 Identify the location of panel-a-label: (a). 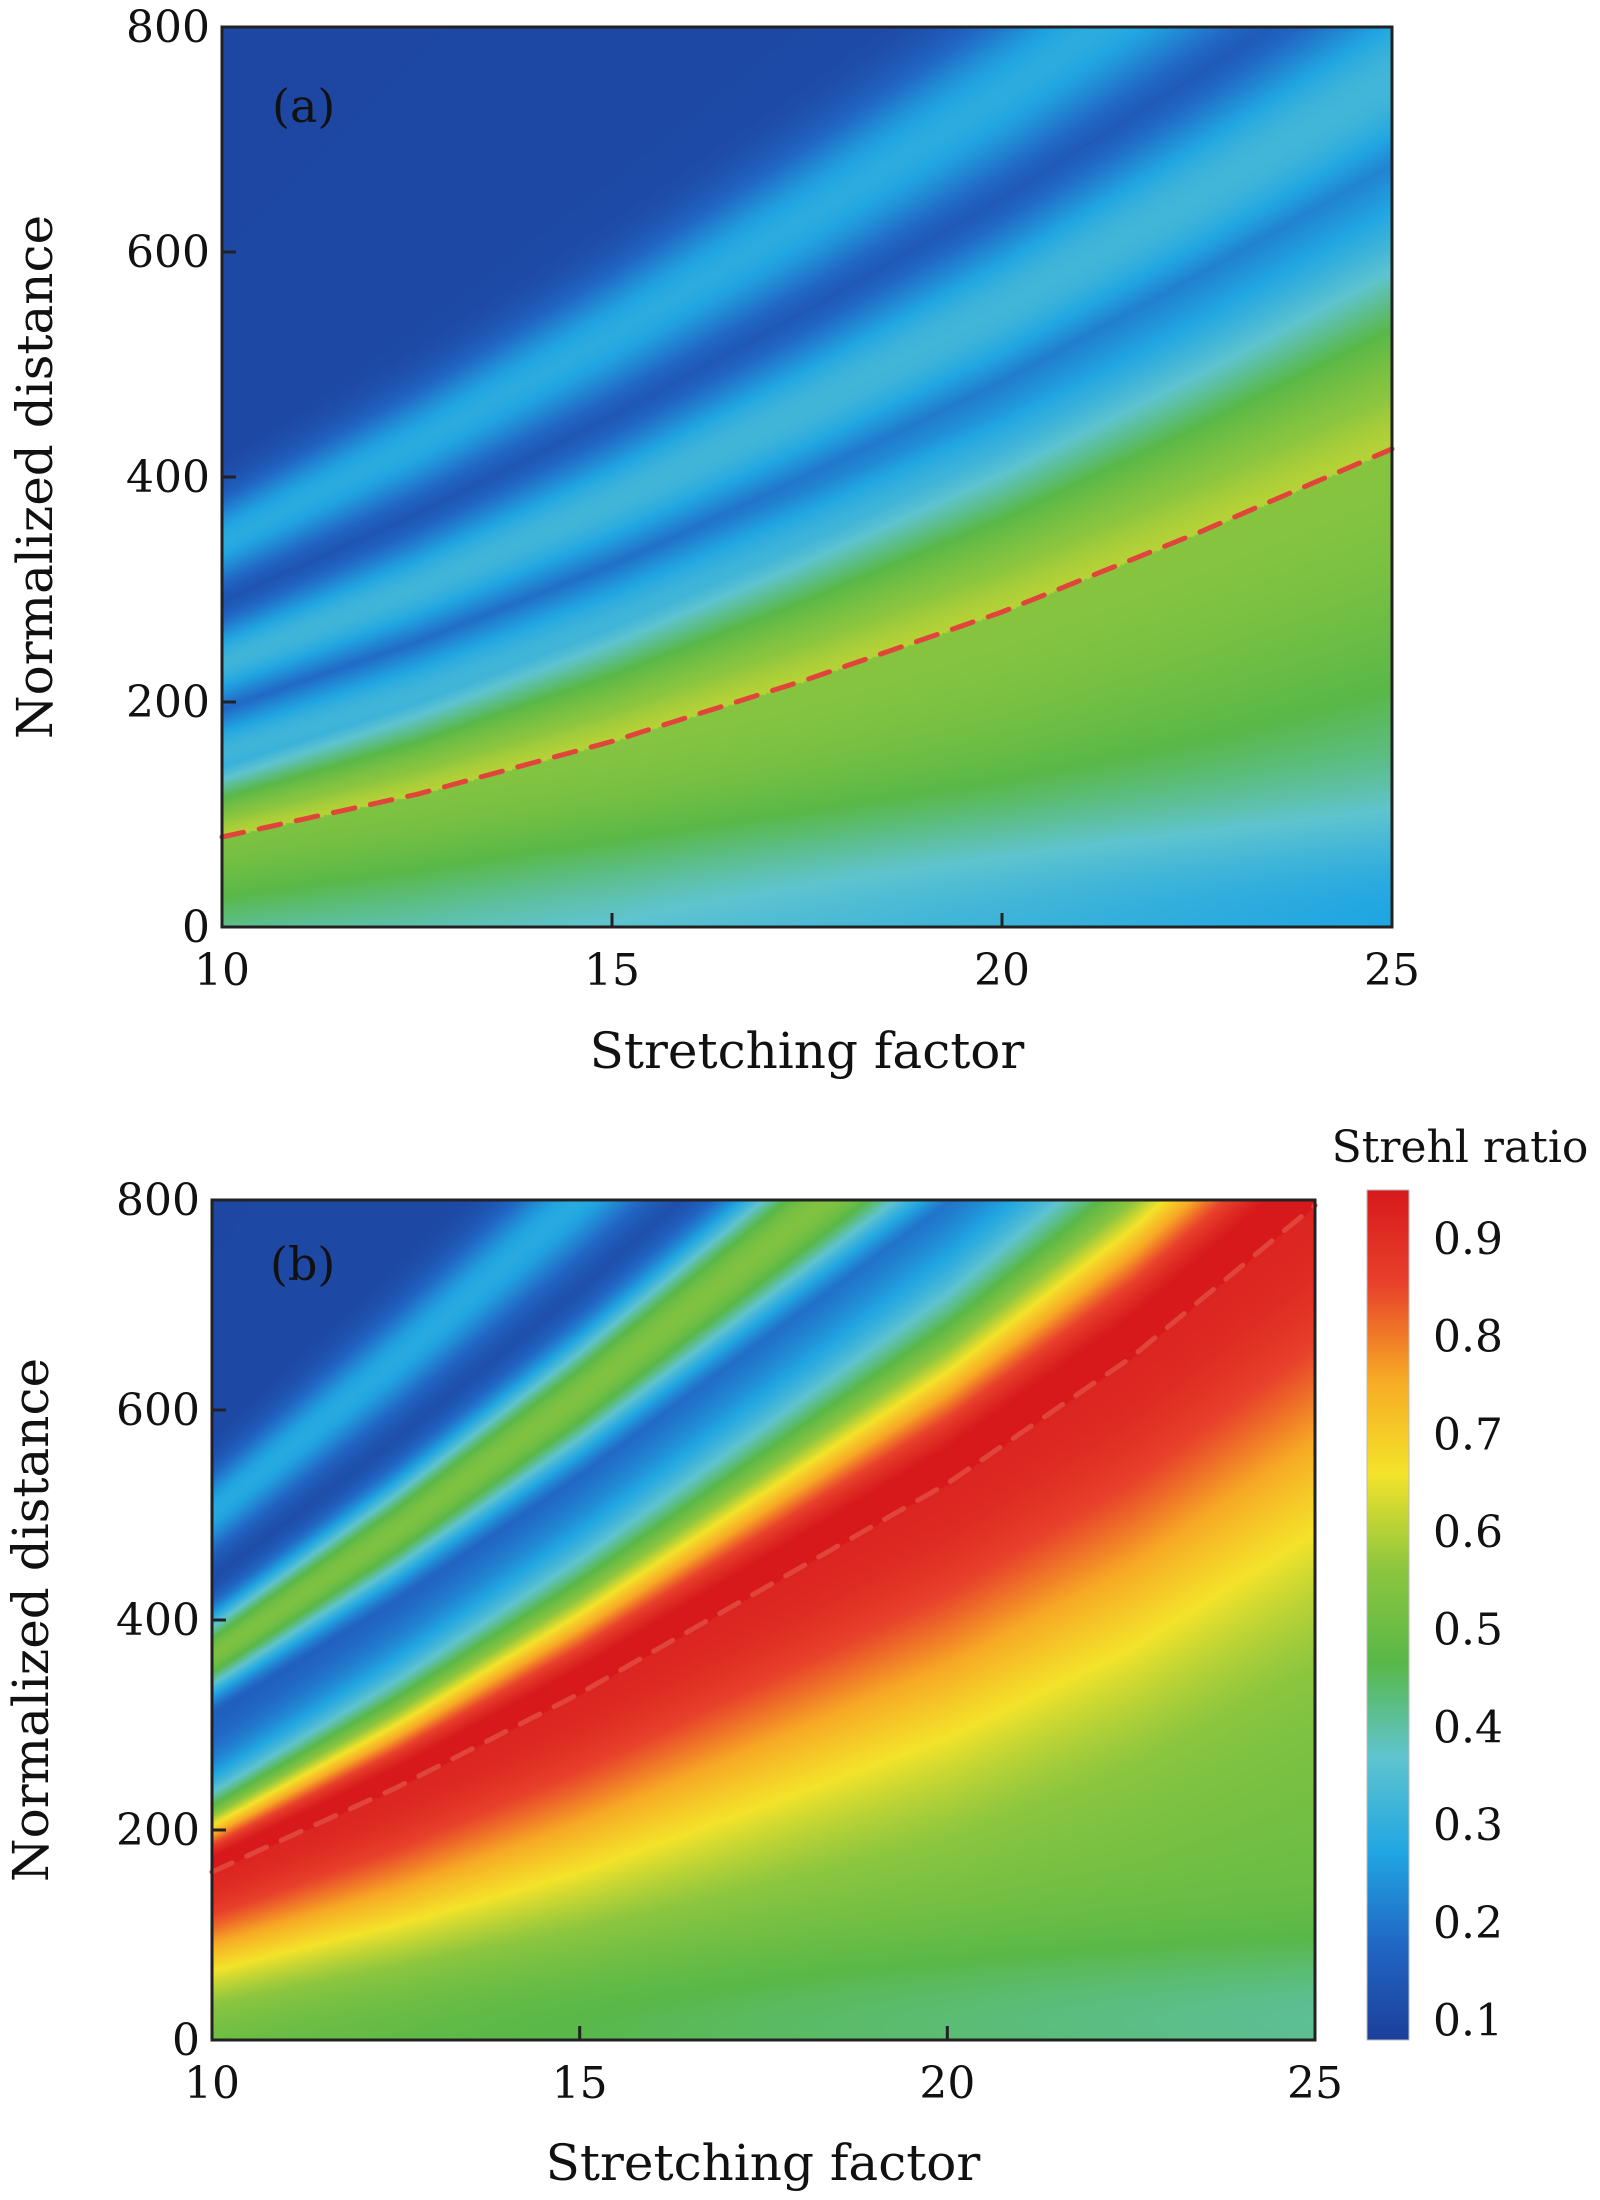
(303, 106).